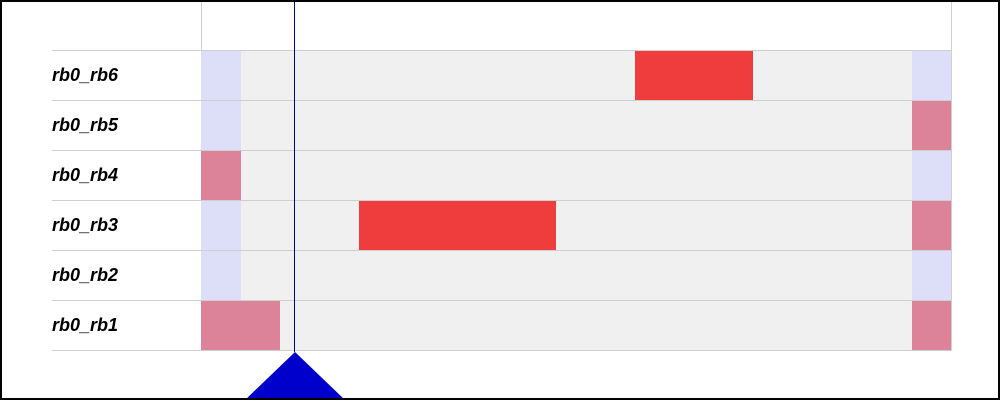 The height and width of the screenshot is (402, 1000). I want to click on row-label-rb0-rb3: rb0_rb3, so click(85, 225).